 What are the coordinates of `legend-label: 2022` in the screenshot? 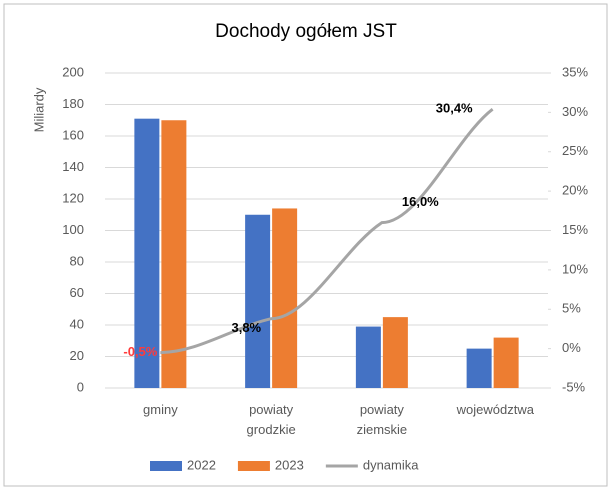 It's located at (201, 464).